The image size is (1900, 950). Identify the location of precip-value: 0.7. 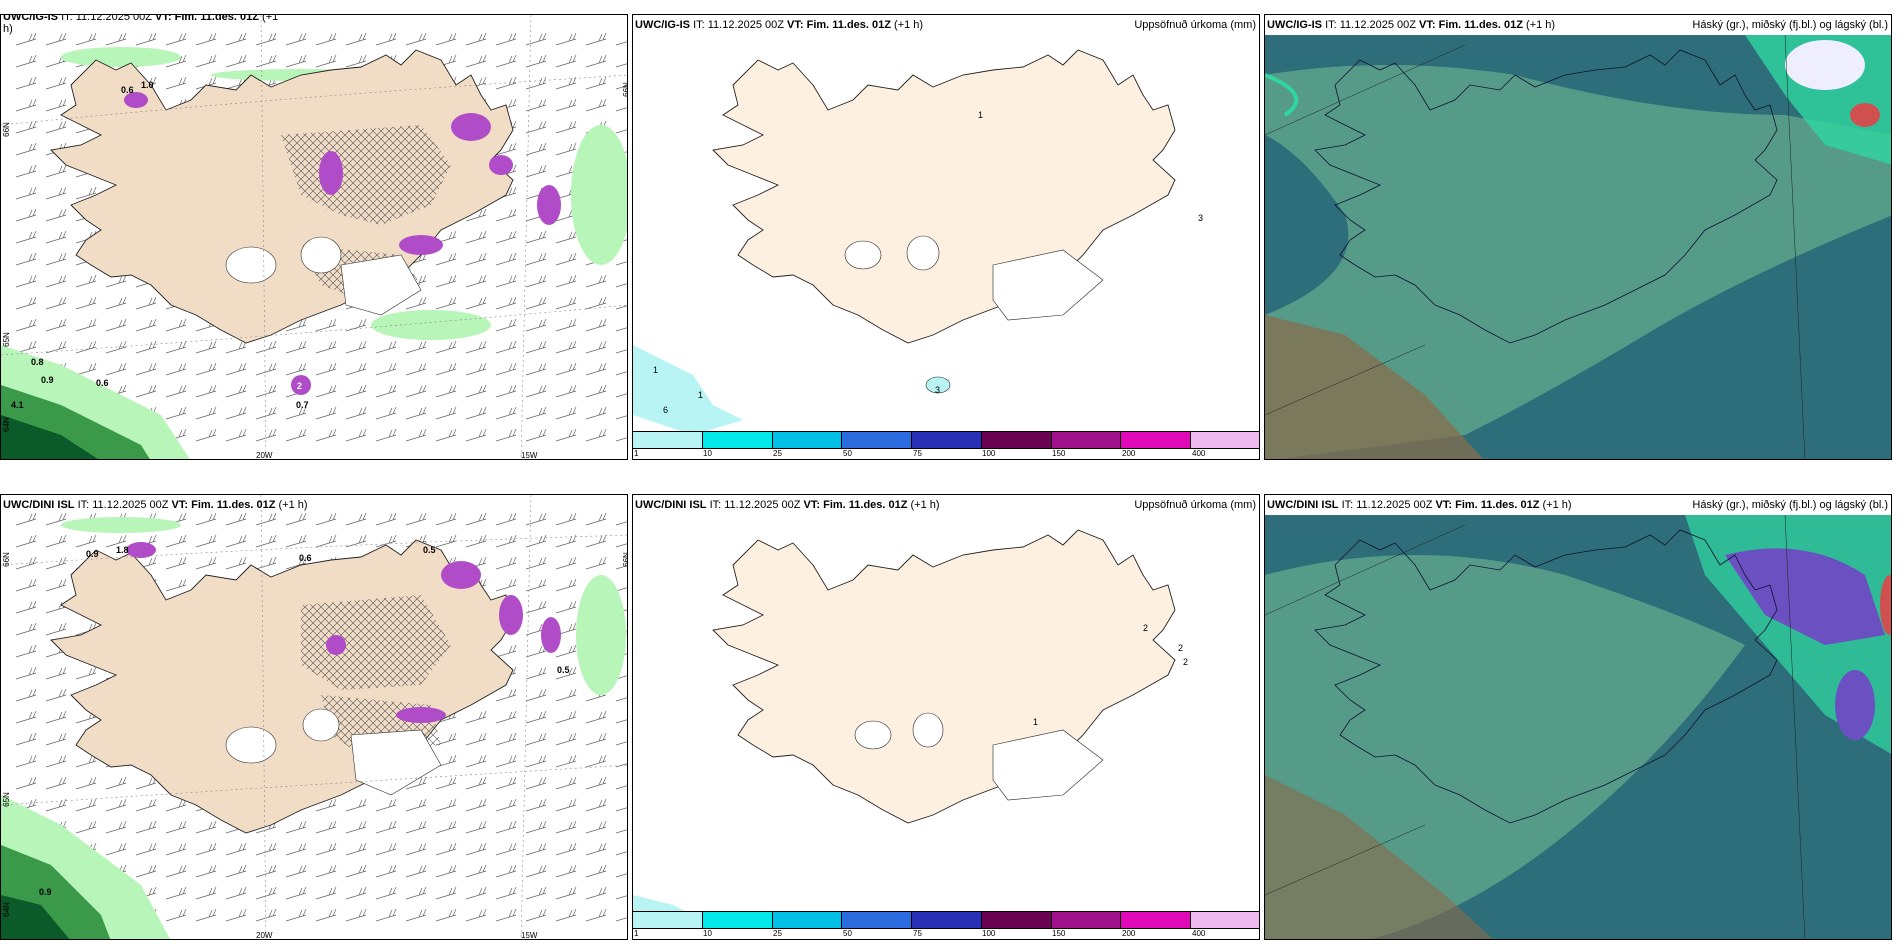
(302, 405).